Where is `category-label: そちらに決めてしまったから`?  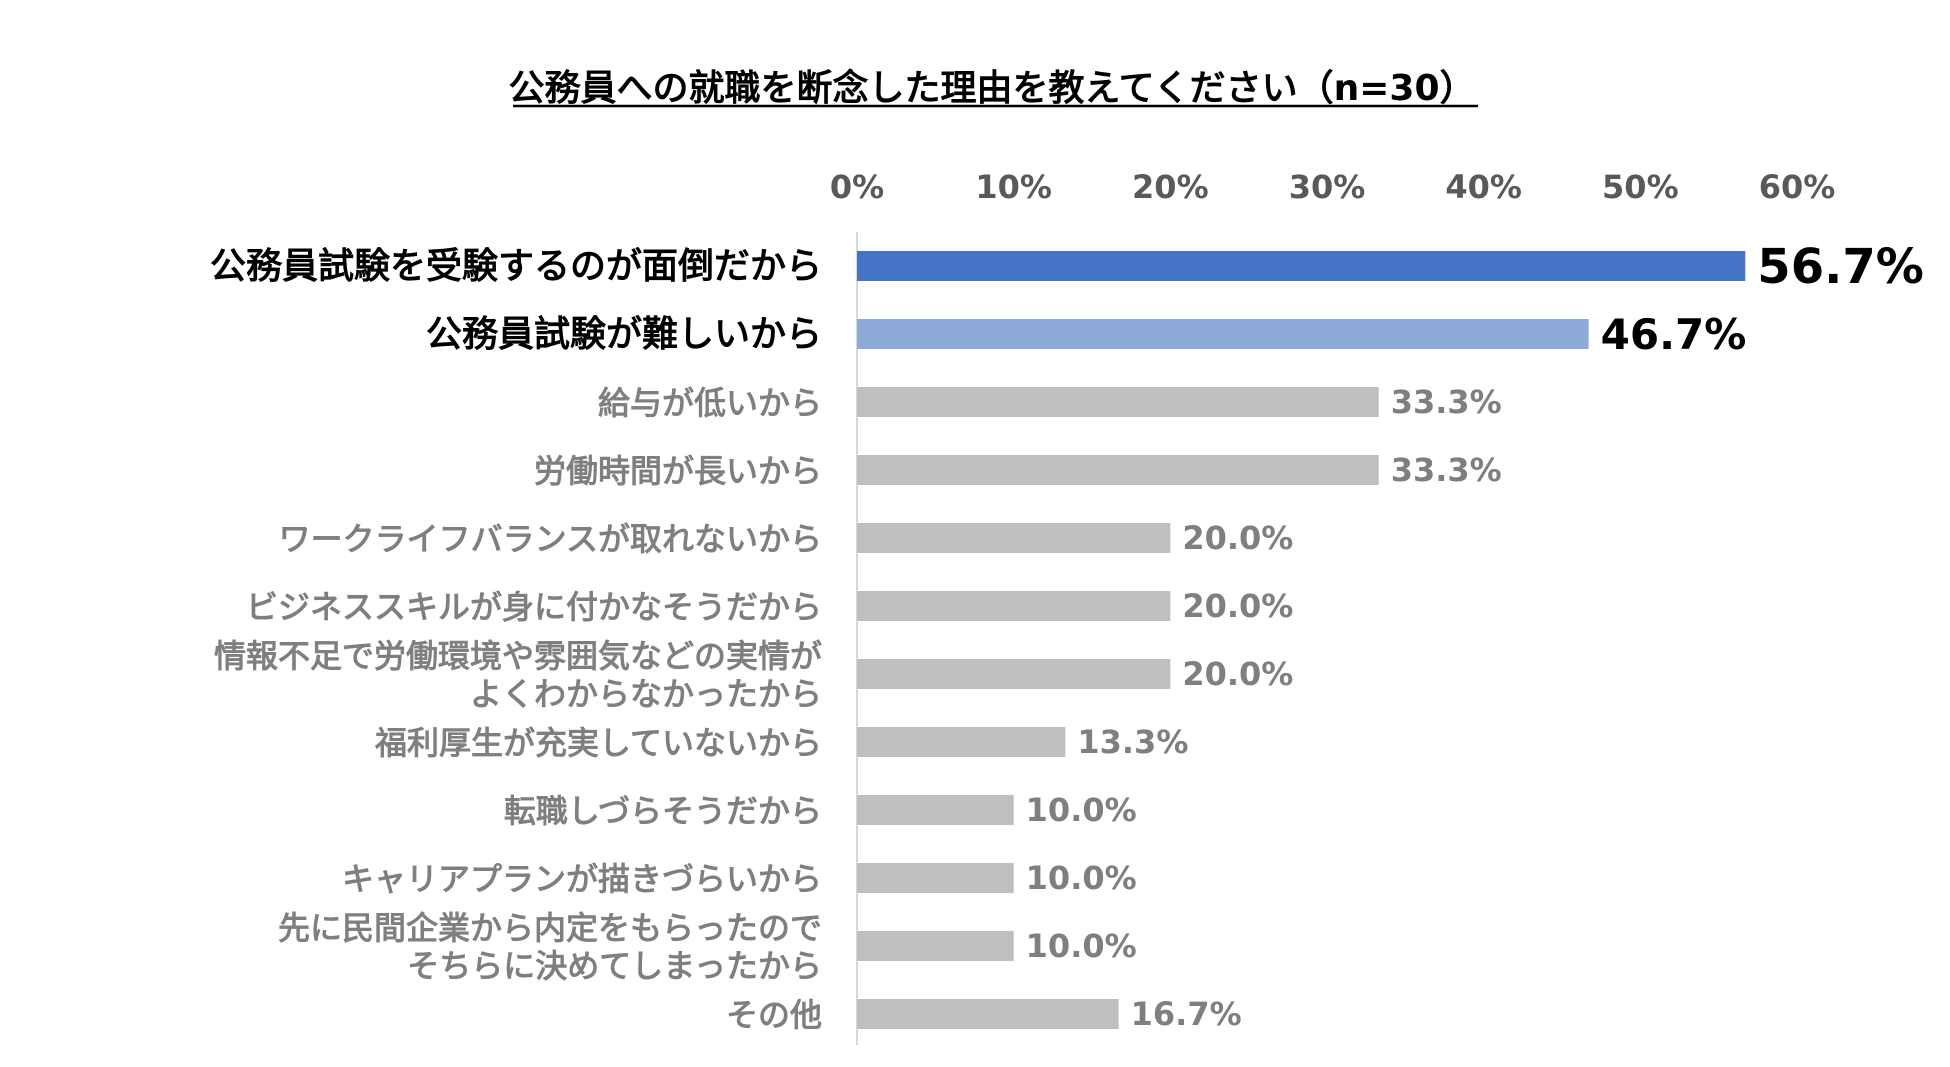
category-label: そちらに決めてしまったから is located at coordinates (614, 966).